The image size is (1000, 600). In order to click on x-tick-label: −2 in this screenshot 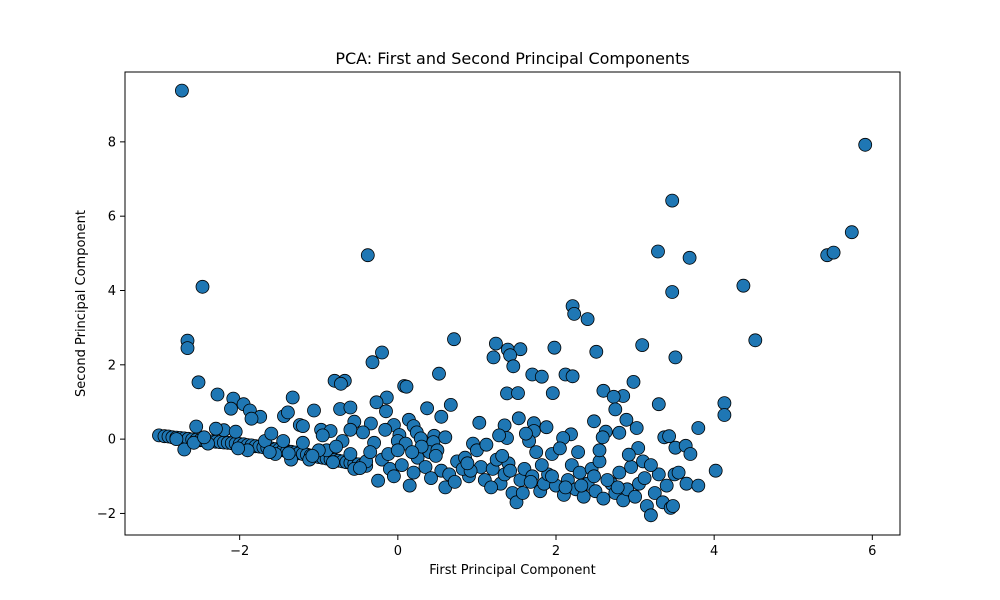, I will do `click(239, 551)`.